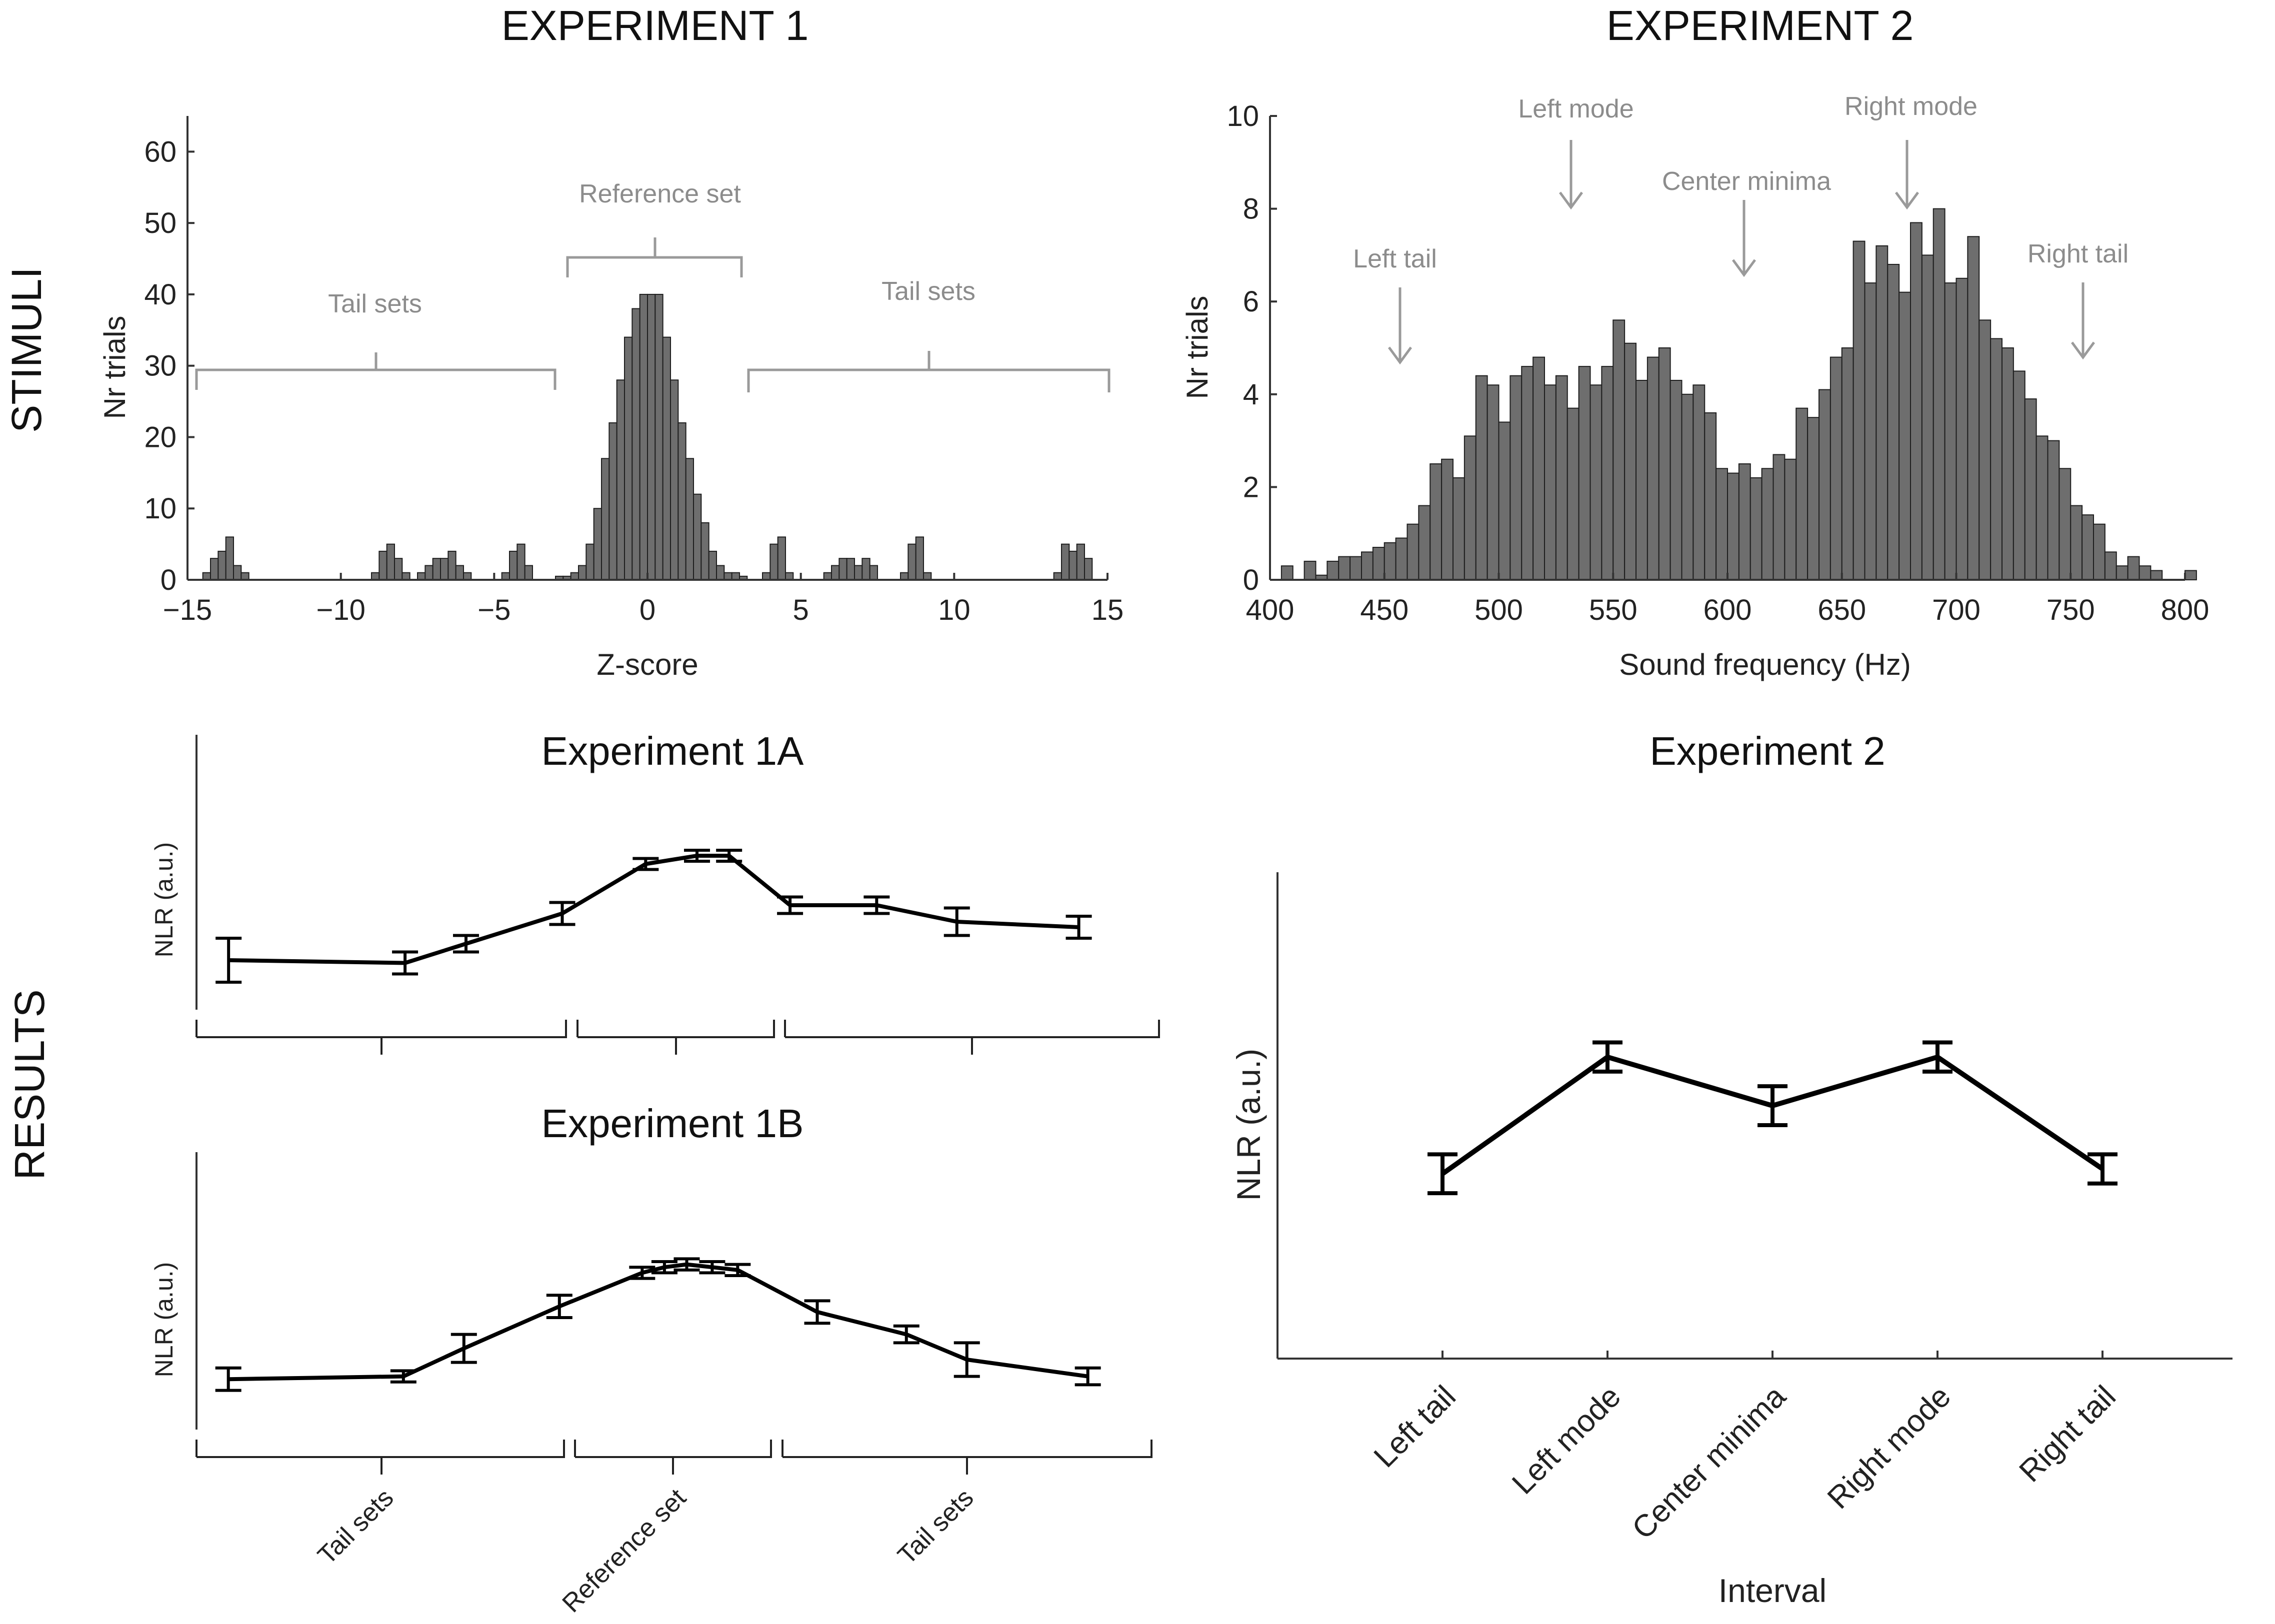  Describe the element at coordinates (160, 223) in the screenshot. I see `exp1-stimuli-ytick-label-5: 50` at that location.